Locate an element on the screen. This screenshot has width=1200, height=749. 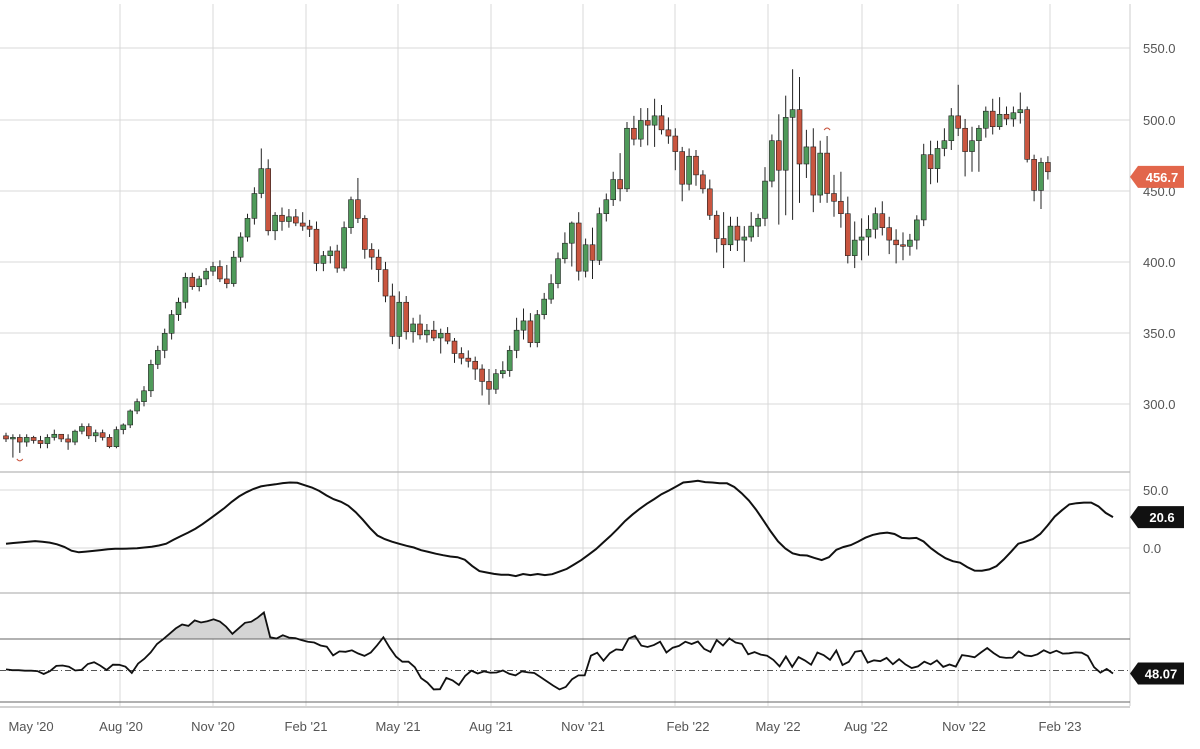
x-tick-label: Nov '20 is located at coordinates (213, 726).